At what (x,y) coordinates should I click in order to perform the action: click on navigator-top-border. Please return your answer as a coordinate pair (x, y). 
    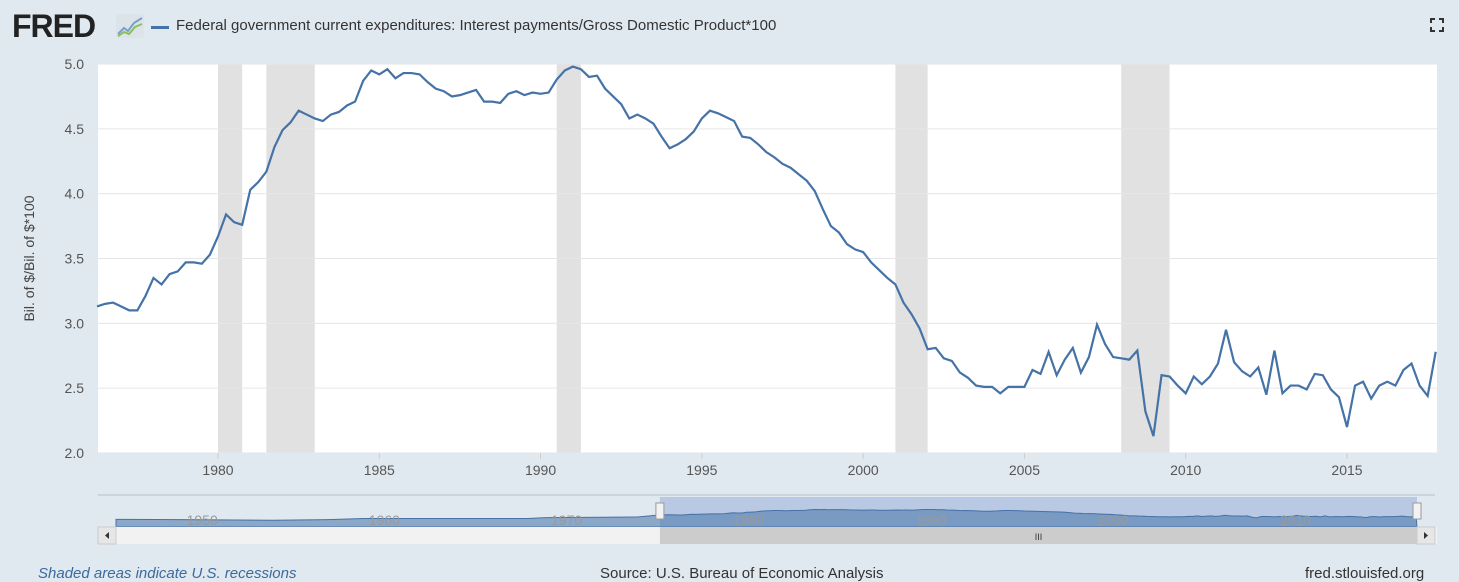
    Looking at the image, I should click on (766, 495).